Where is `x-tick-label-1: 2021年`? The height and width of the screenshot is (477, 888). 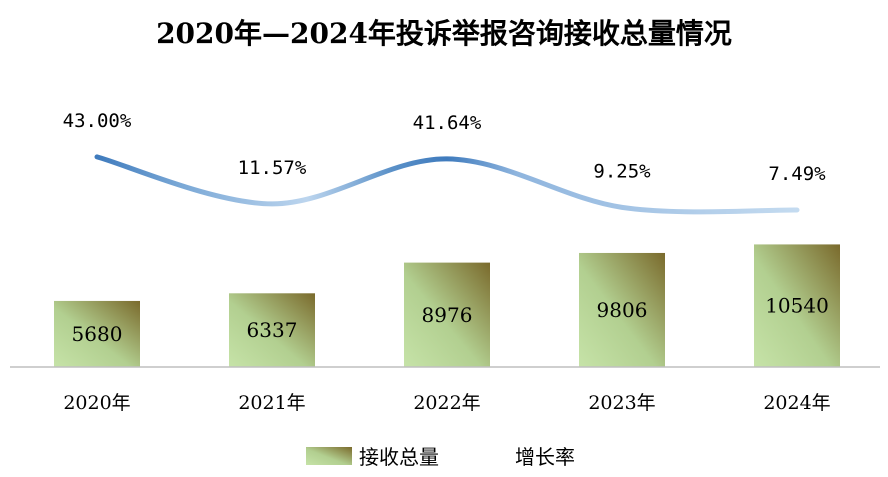
x-tick-label-1: 2021年 is located at coordinates (271, 403).